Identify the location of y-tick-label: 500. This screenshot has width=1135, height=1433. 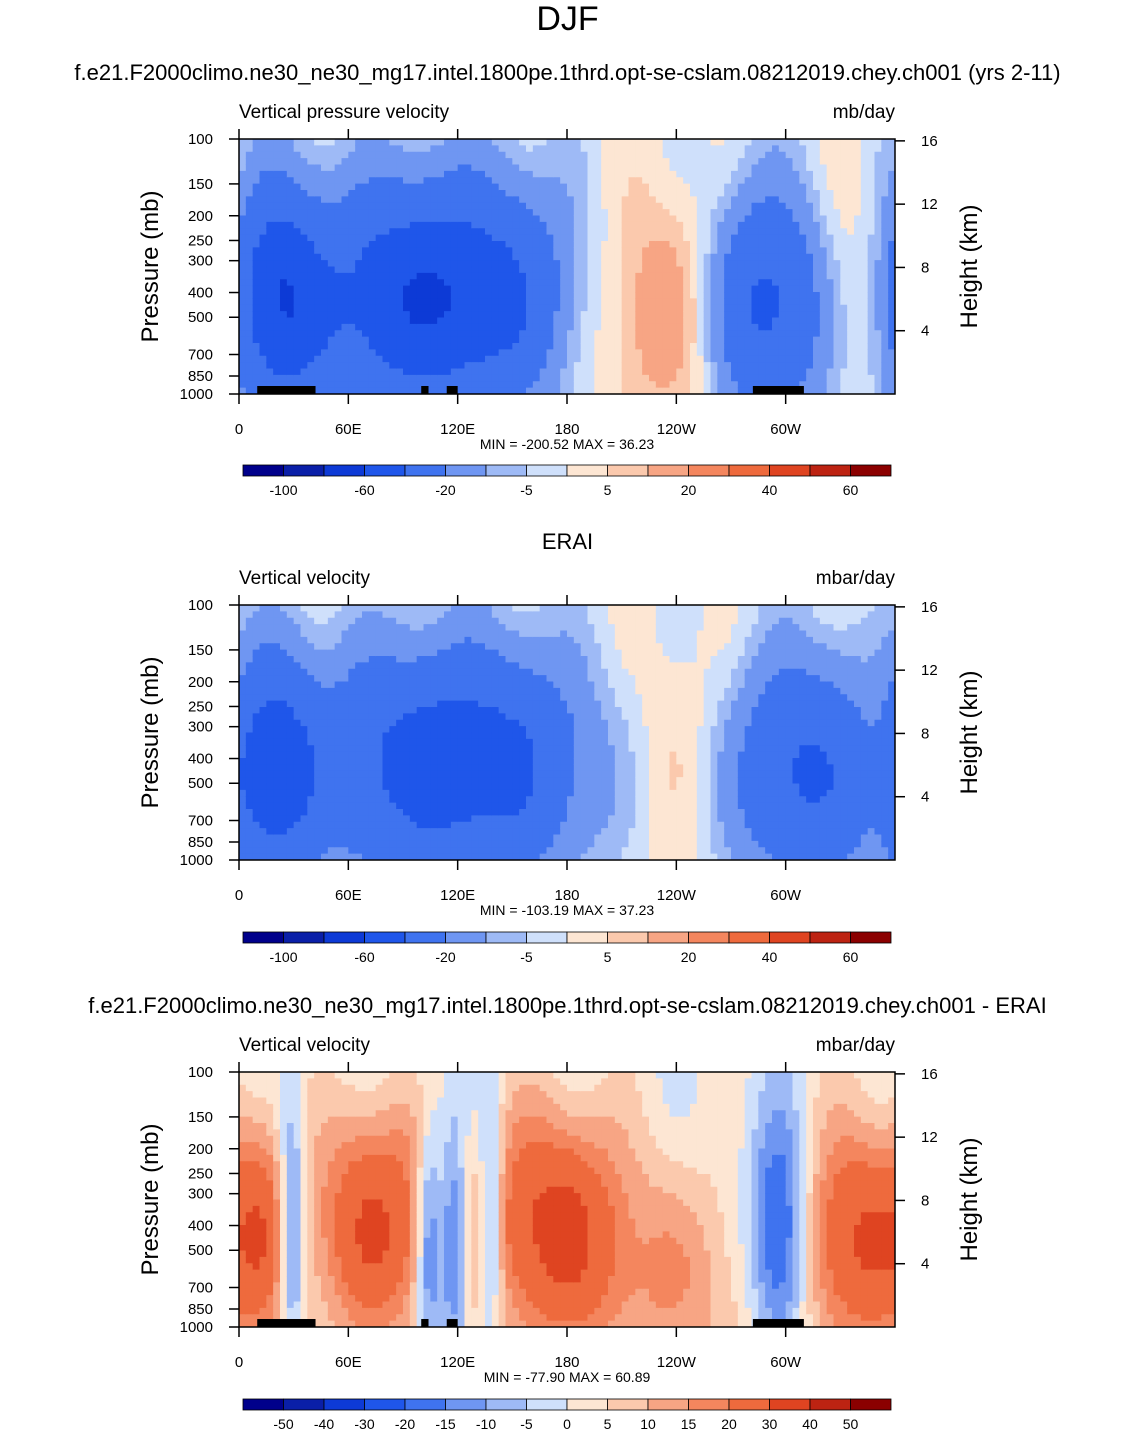
(200, 317).